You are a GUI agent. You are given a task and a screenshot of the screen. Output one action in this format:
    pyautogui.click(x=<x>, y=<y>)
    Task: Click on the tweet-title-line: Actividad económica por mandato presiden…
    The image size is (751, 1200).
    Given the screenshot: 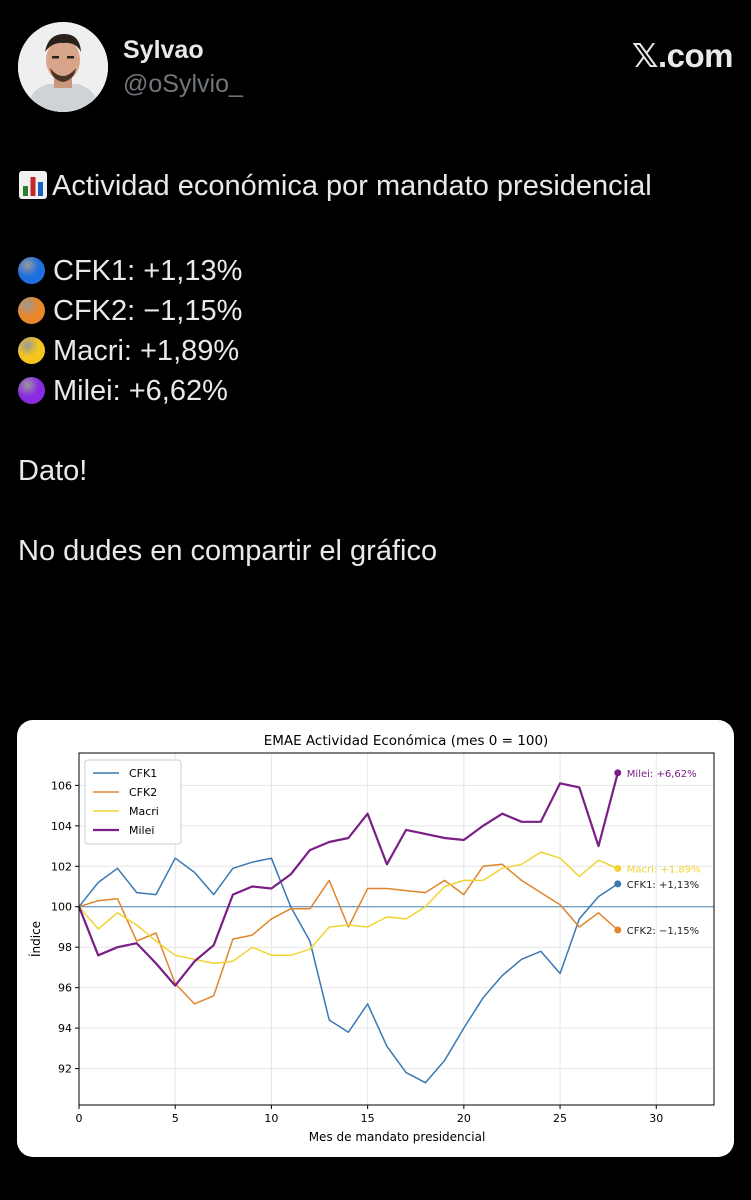 What is the action you would take?
    pyautogui.click(x=375, y=188)
    